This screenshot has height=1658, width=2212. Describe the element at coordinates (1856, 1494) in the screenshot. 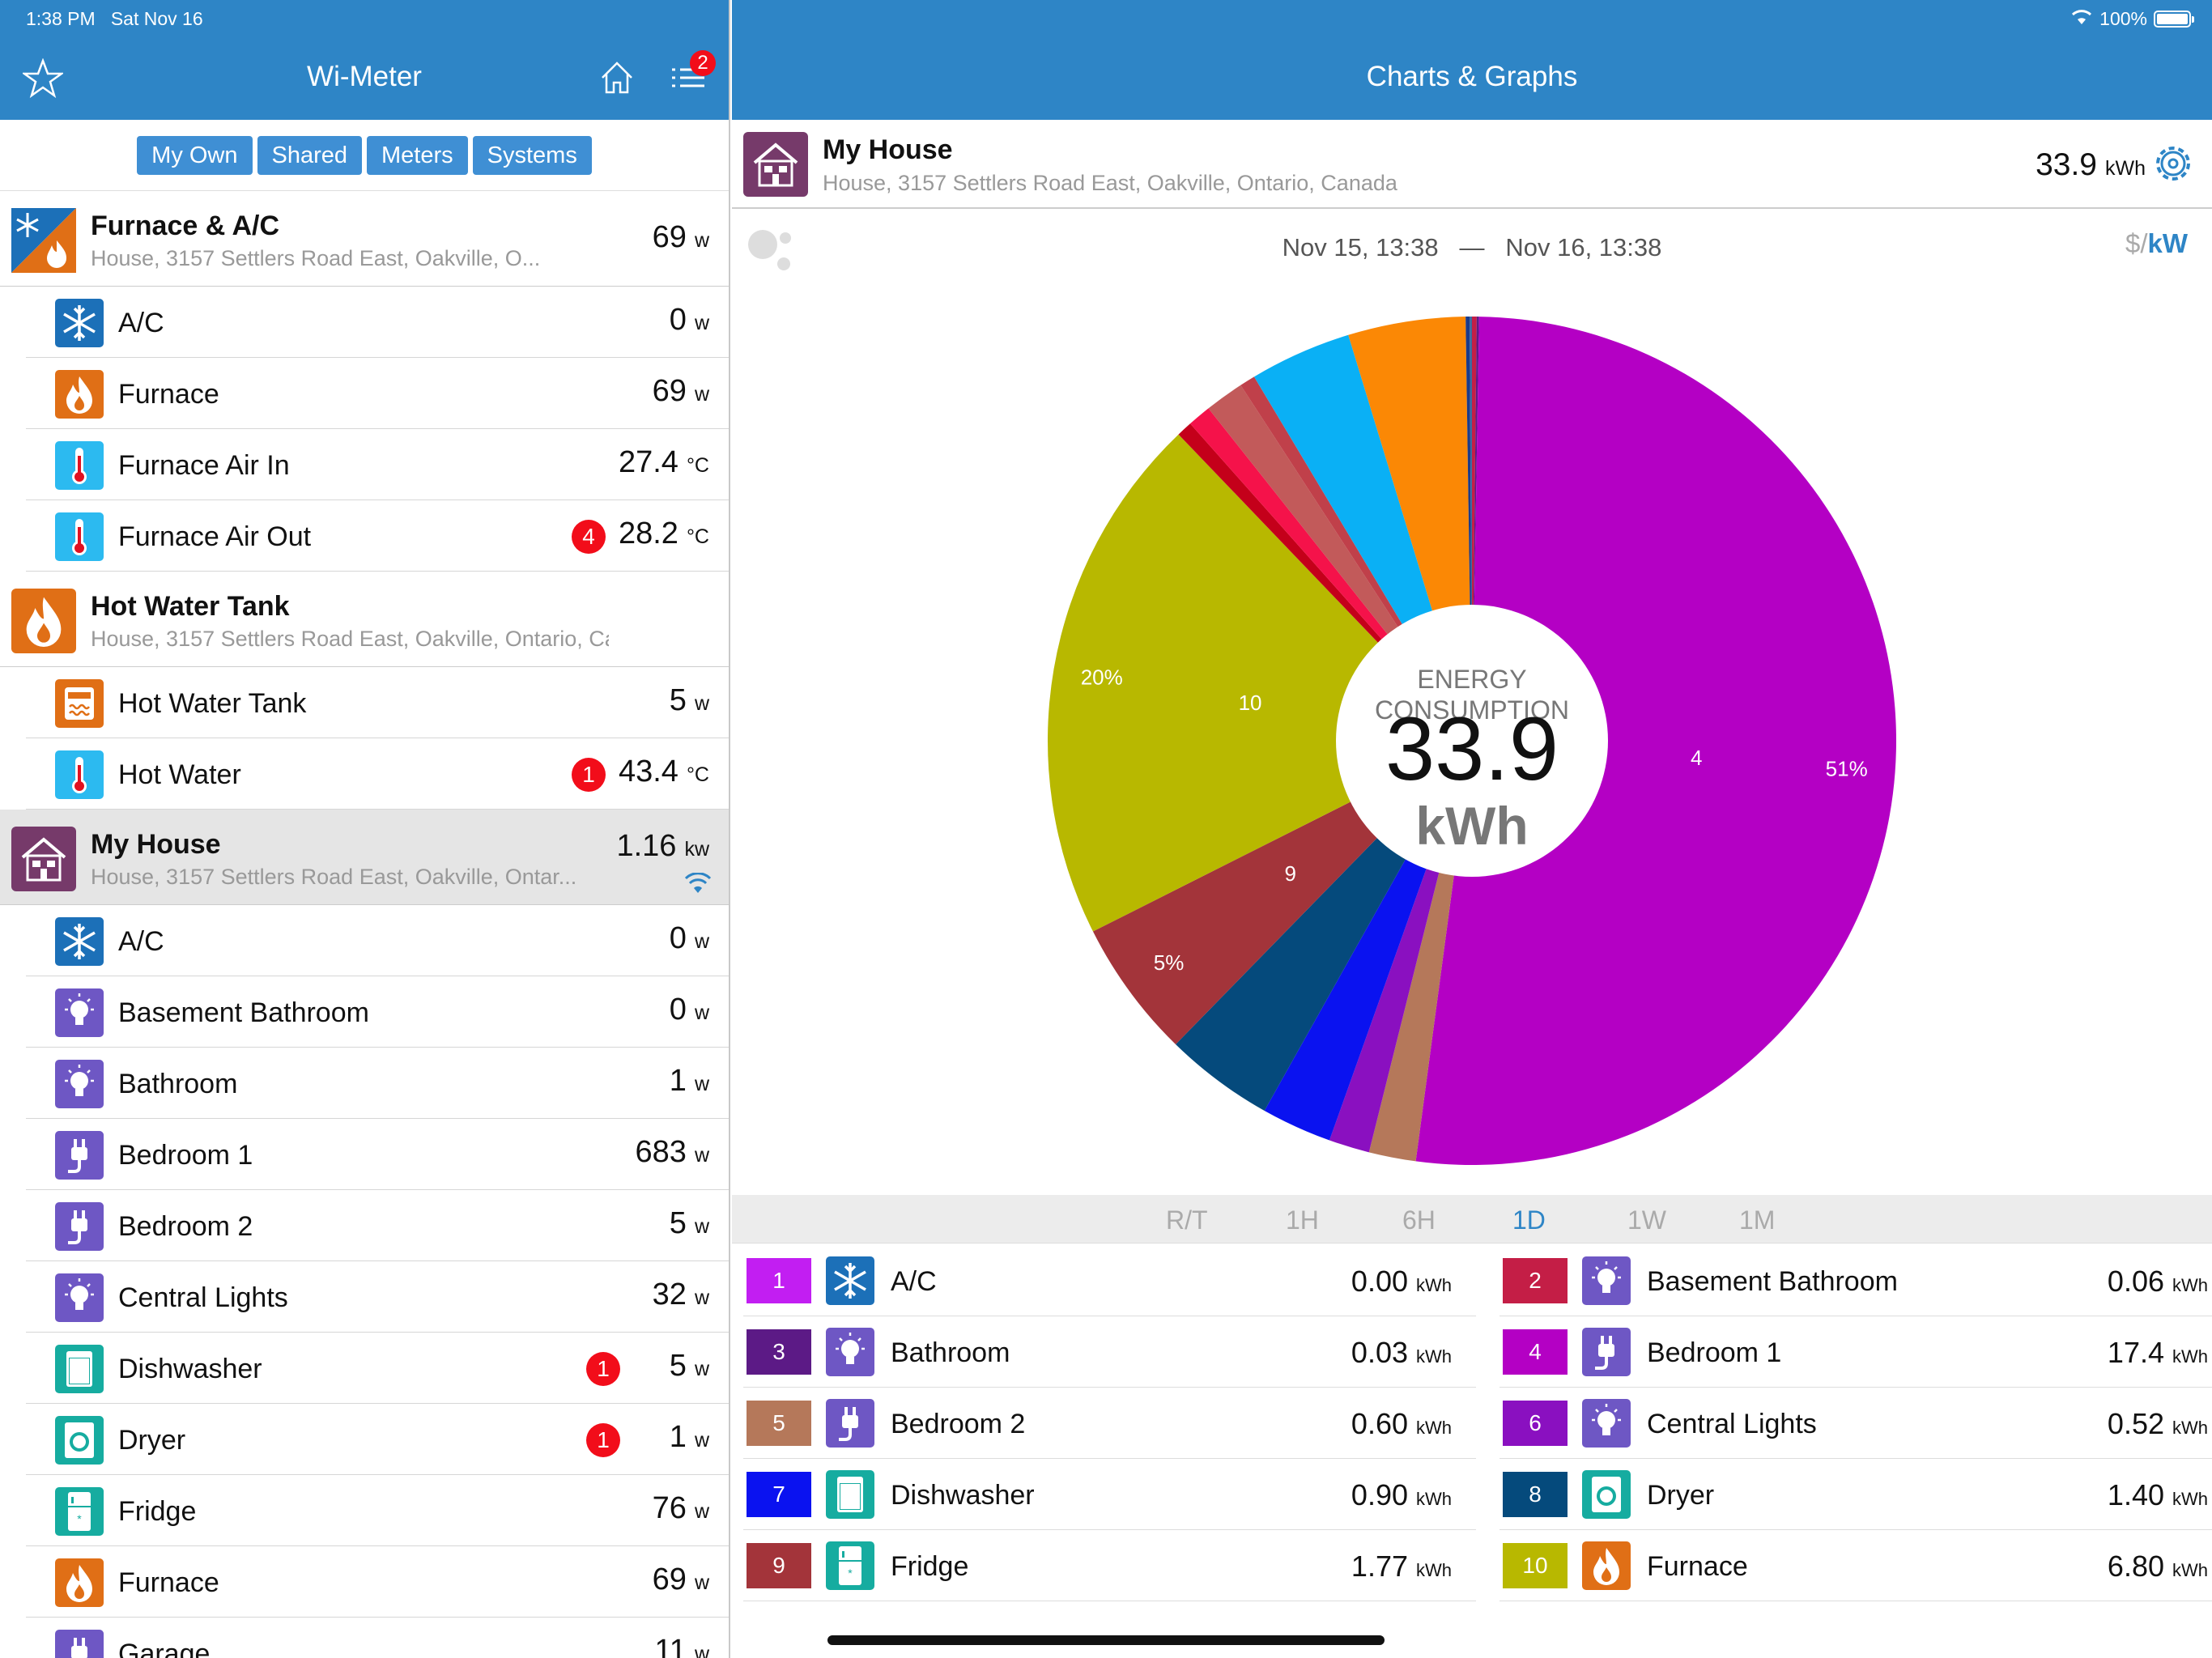

I see `legend-item: 8 Dryer 1.40 kWh` at that location.